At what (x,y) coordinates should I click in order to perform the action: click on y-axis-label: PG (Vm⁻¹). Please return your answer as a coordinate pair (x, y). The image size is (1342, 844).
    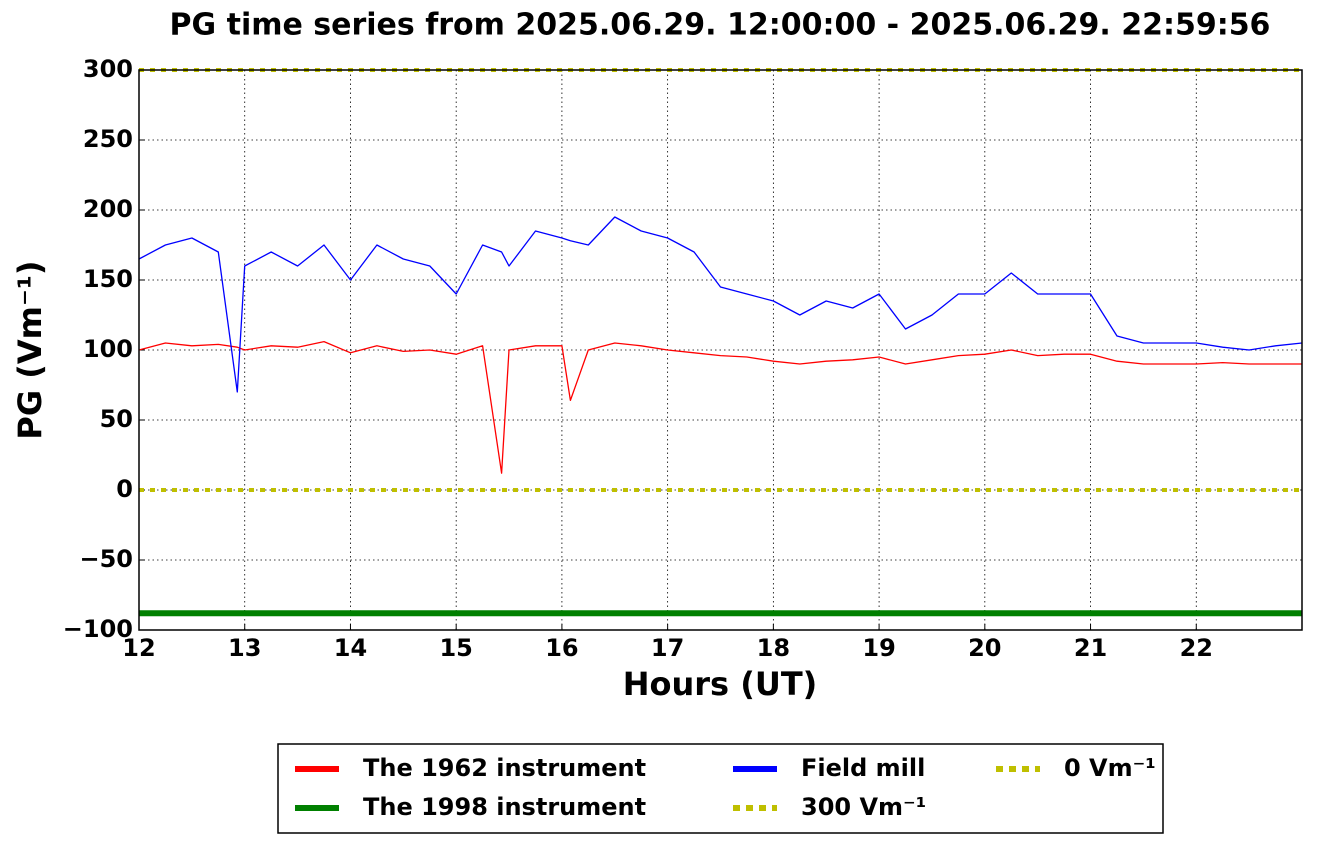
    Looking at the image, I should click on (30, 349).